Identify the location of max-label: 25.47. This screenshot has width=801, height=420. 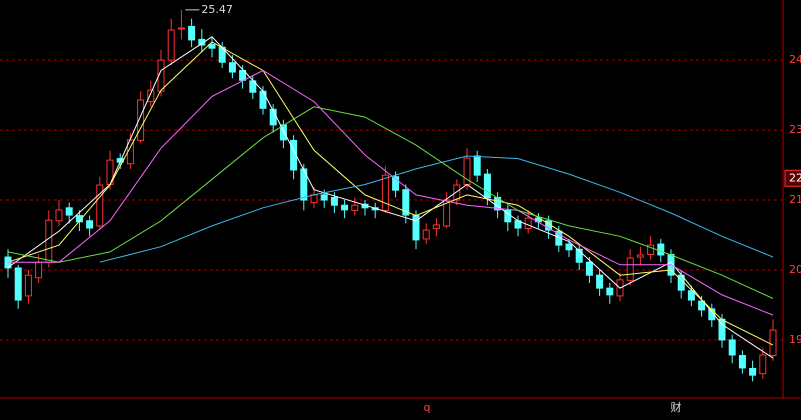
(217, 9).